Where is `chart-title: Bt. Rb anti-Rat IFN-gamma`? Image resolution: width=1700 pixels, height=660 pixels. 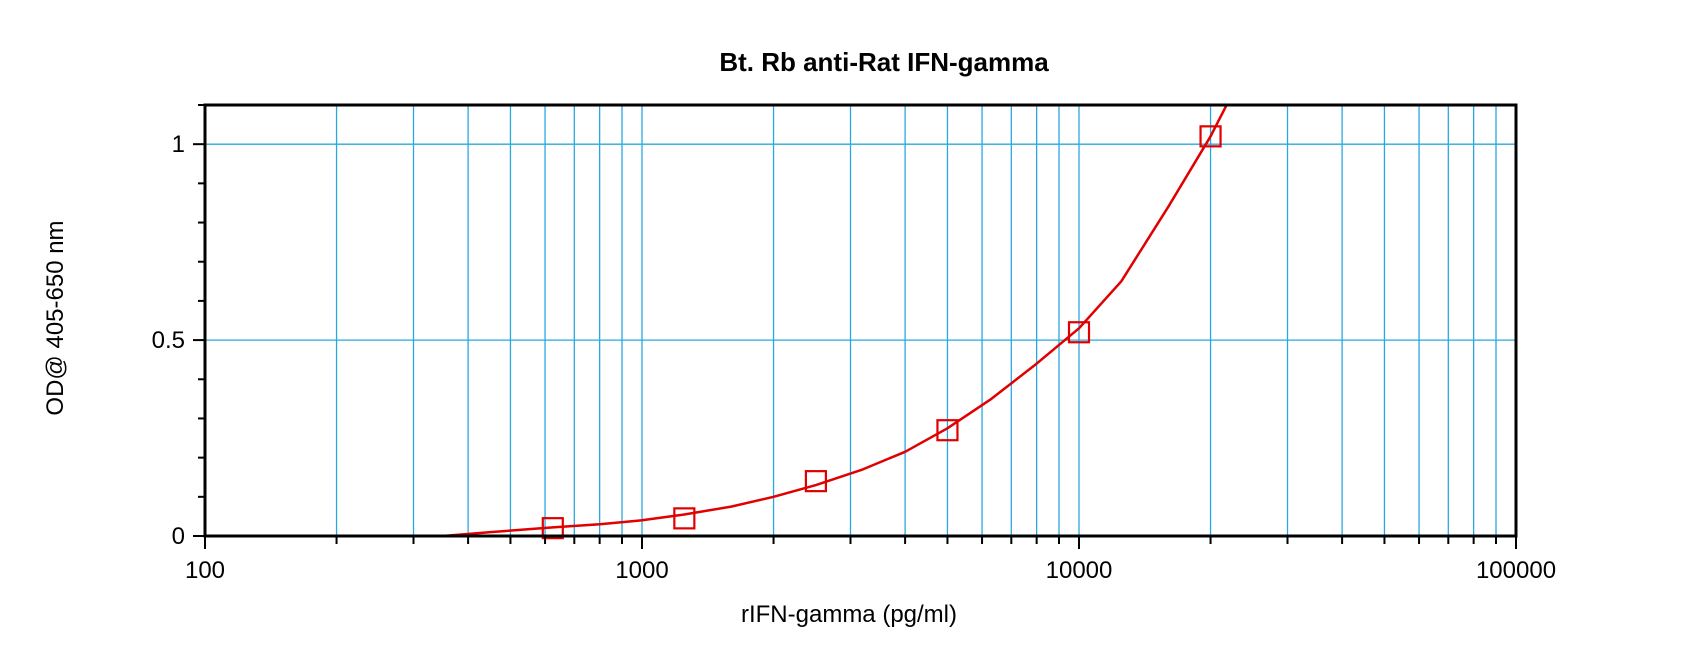 chart-title: Bt. Rb anti-Rat IFN-gamma is located at coordinates (884, 62).